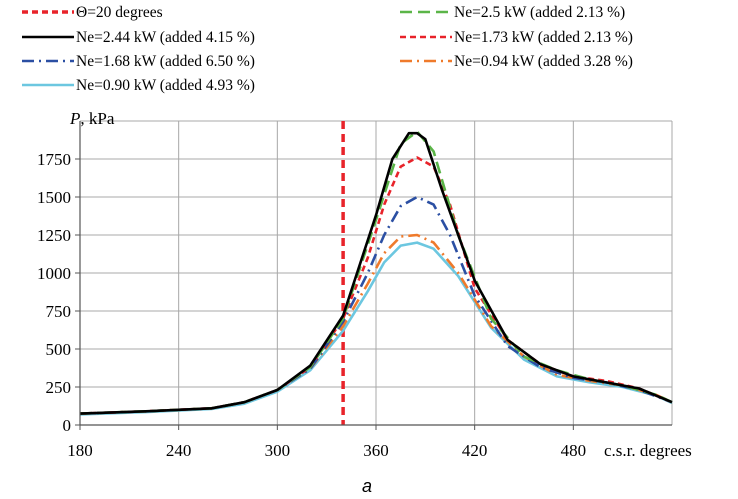 Image resolution: width=738 pixels, height=499 pixels. Describe the element at coordinates (80, 450) in the screenshot. I see `x-tick-label: 180` at that location.